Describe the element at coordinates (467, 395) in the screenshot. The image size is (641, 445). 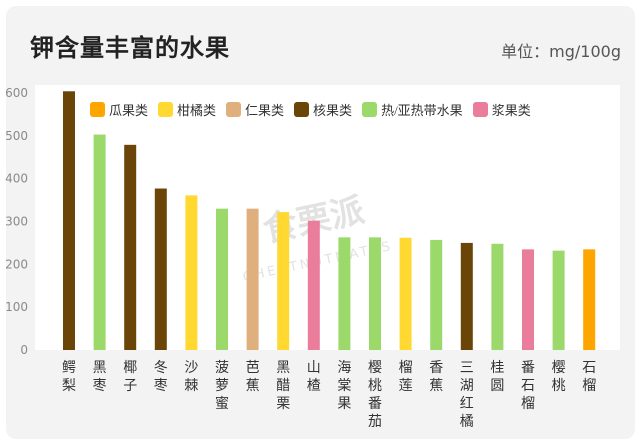
I see `x-tick-label: 三湖红橘` at that location.